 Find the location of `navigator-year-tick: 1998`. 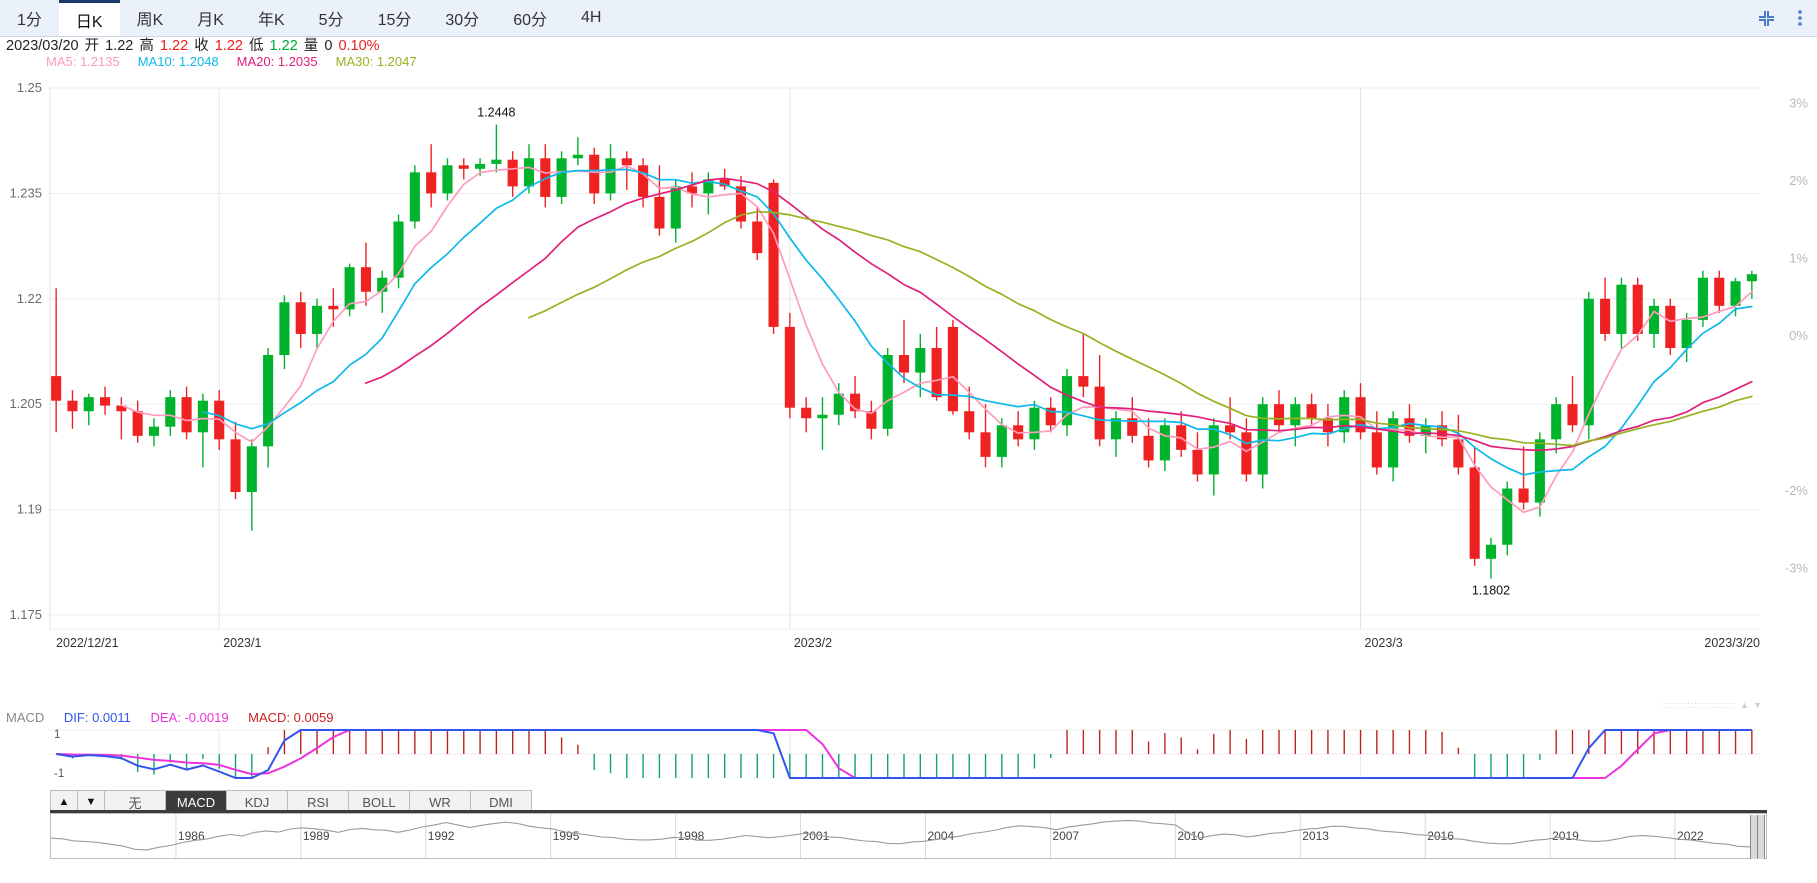

navigator-year-tick: 1998 is located at coordinates (691, 836).